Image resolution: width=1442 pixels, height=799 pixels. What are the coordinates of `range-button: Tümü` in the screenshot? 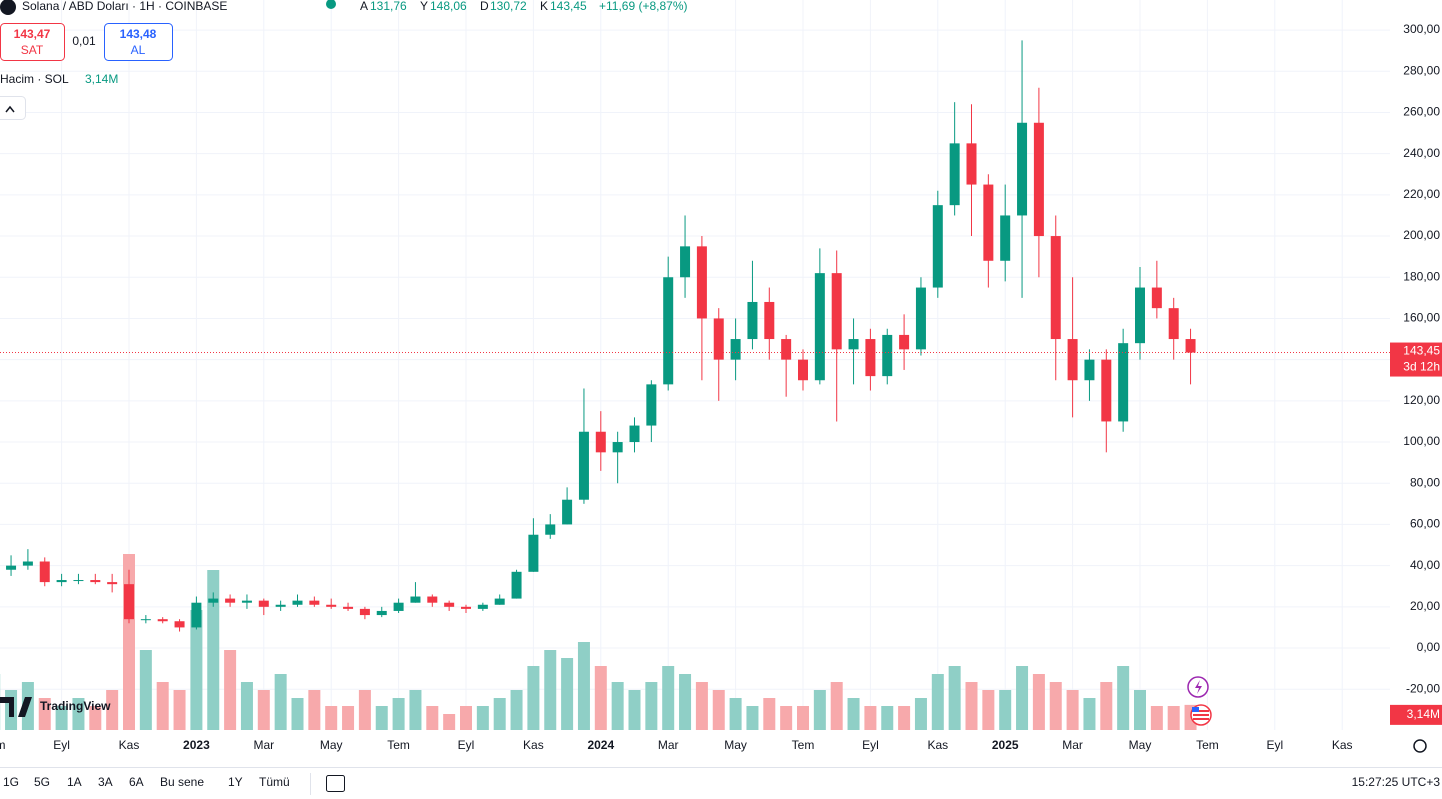 It's located at (274, 782).